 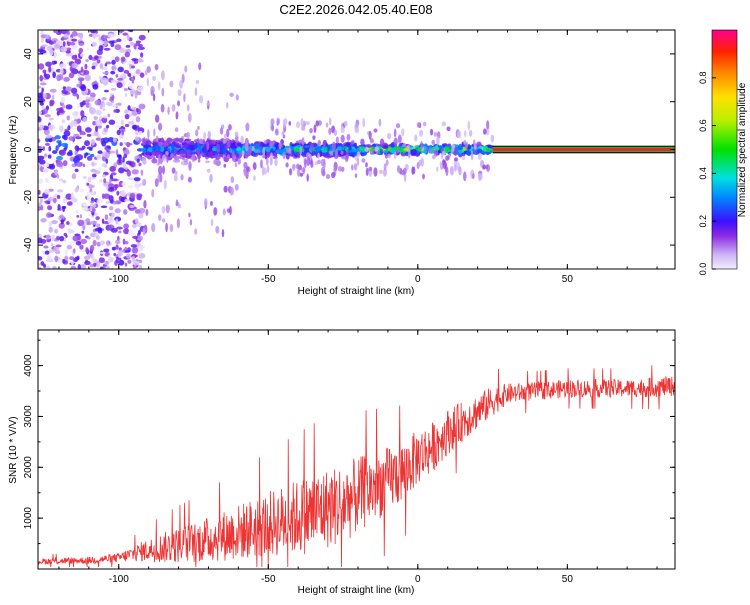 I want to click on x-tick-label: 50, so click(x=568, y=579).